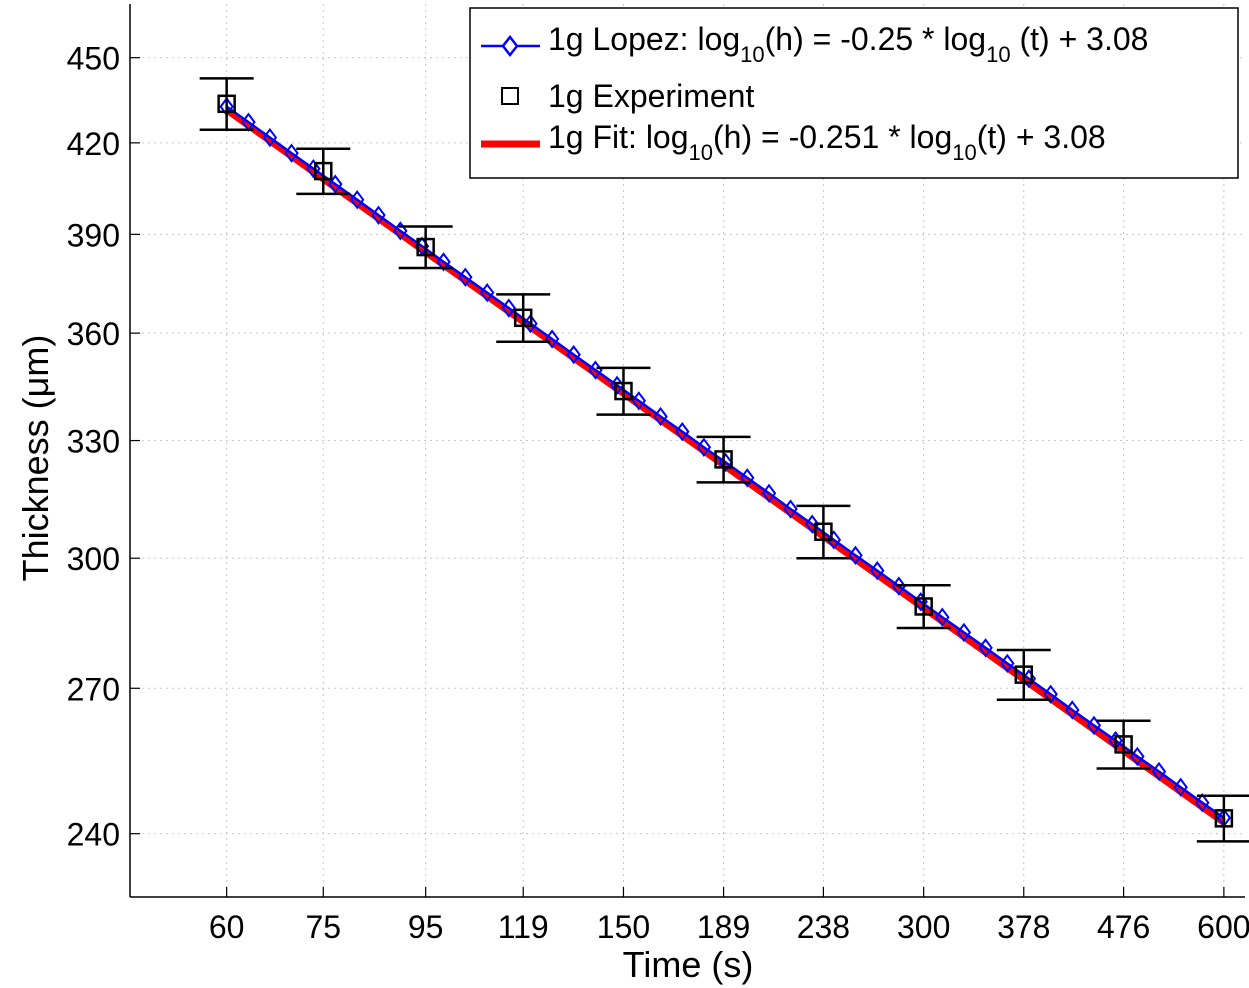  What do you see at coordinates (93, 235) in the screenshot?
I see `y-tick-label: 390` at bounding box center [93, 235].